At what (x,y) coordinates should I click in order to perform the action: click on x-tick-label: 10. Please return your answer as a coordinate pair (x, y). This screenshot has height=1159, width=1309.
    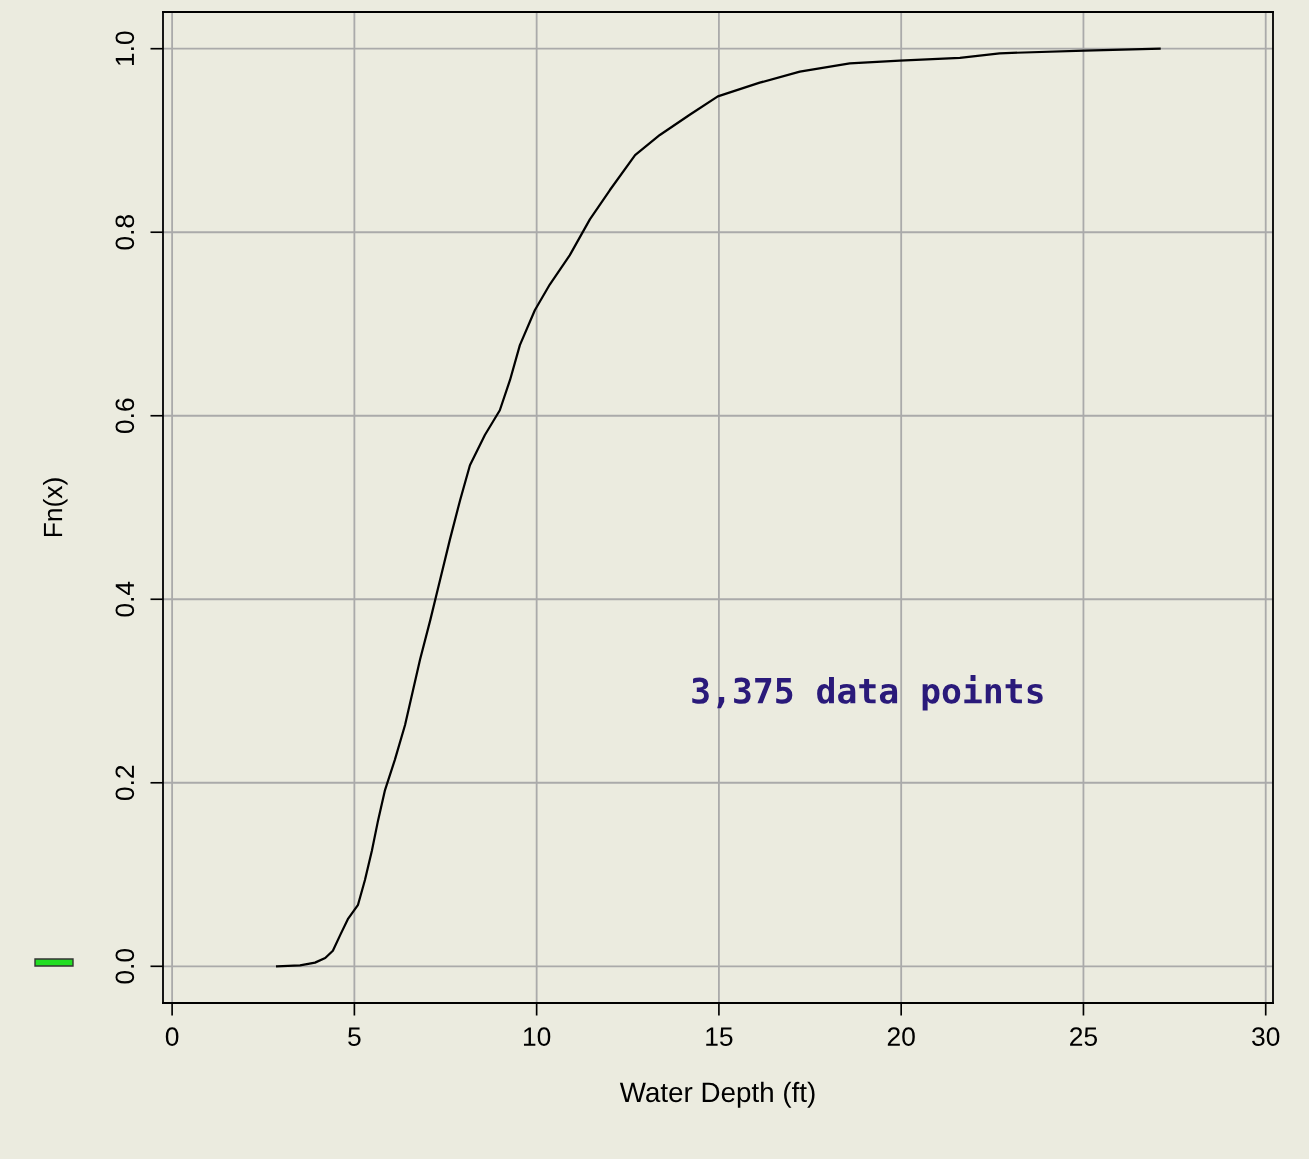
    Looking at the image, I should click on (537, 1036).